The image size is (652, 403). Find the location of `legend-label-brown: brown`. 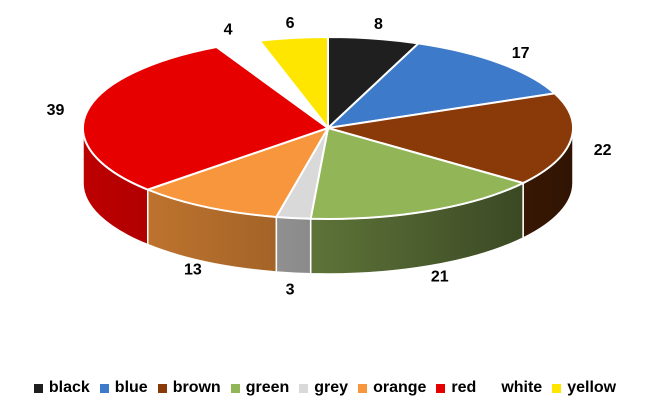

legend-label-brown: brown is located at coordinates (196, 387).